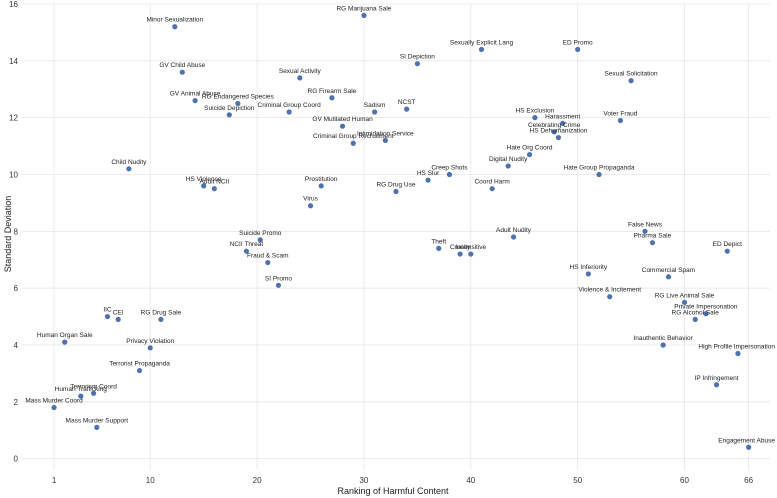 The width and height of the screenshot is (777, 498). What do you see at coordinates (268, 256) in the screenshot?
I see `label-fraud-and-scam: Fraud & Scam` at bounding box center [268, 256].